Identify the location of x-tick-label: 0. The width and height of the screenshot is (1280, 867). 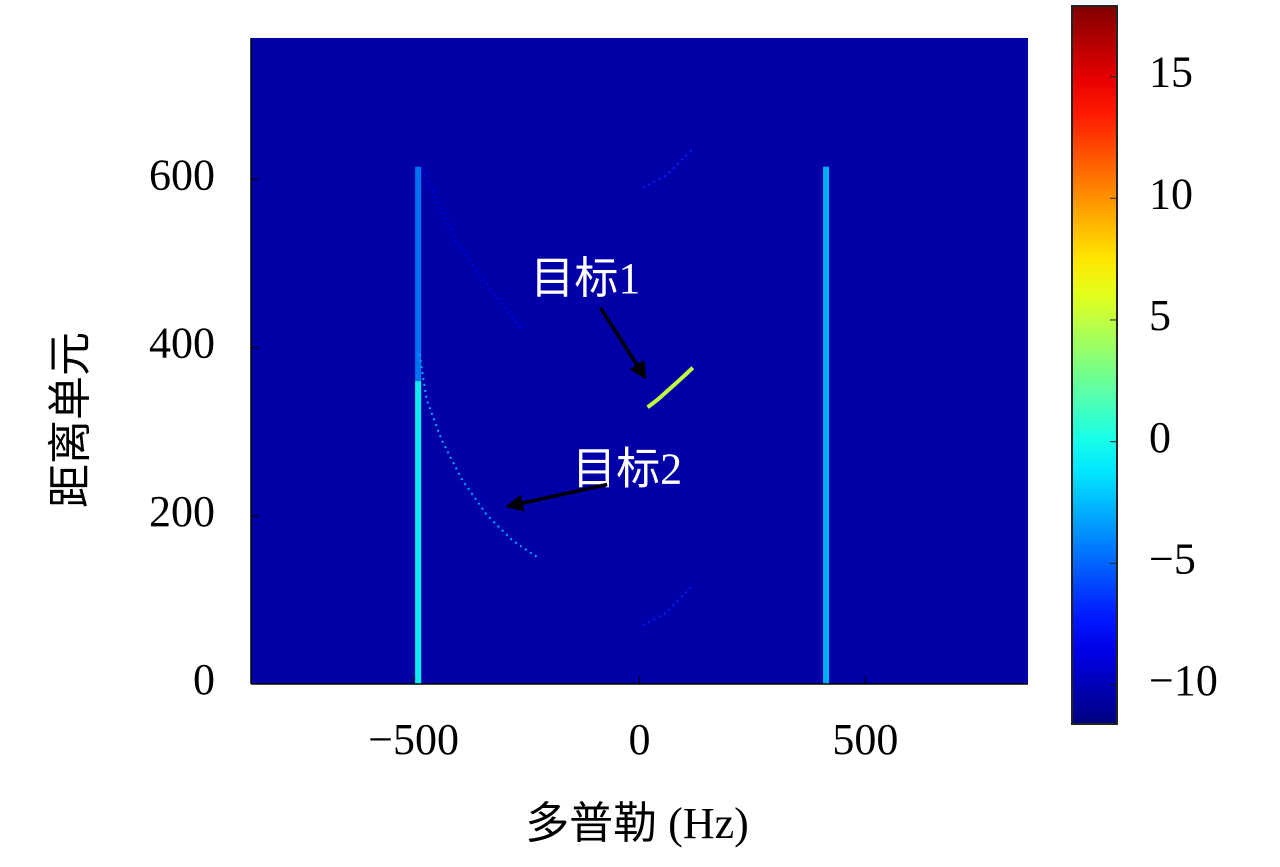
(640, 739).